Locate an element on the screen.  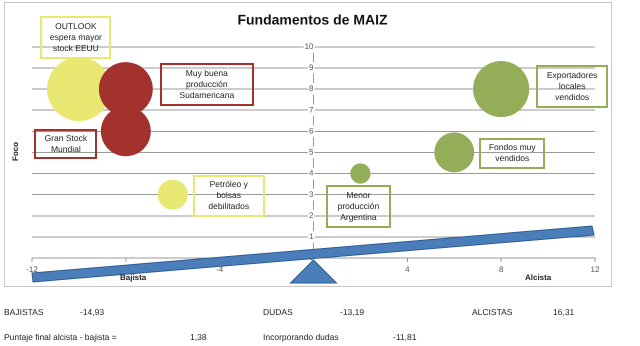
annotation: Exportadores locales vendidos is located at coordinates (572, 86).